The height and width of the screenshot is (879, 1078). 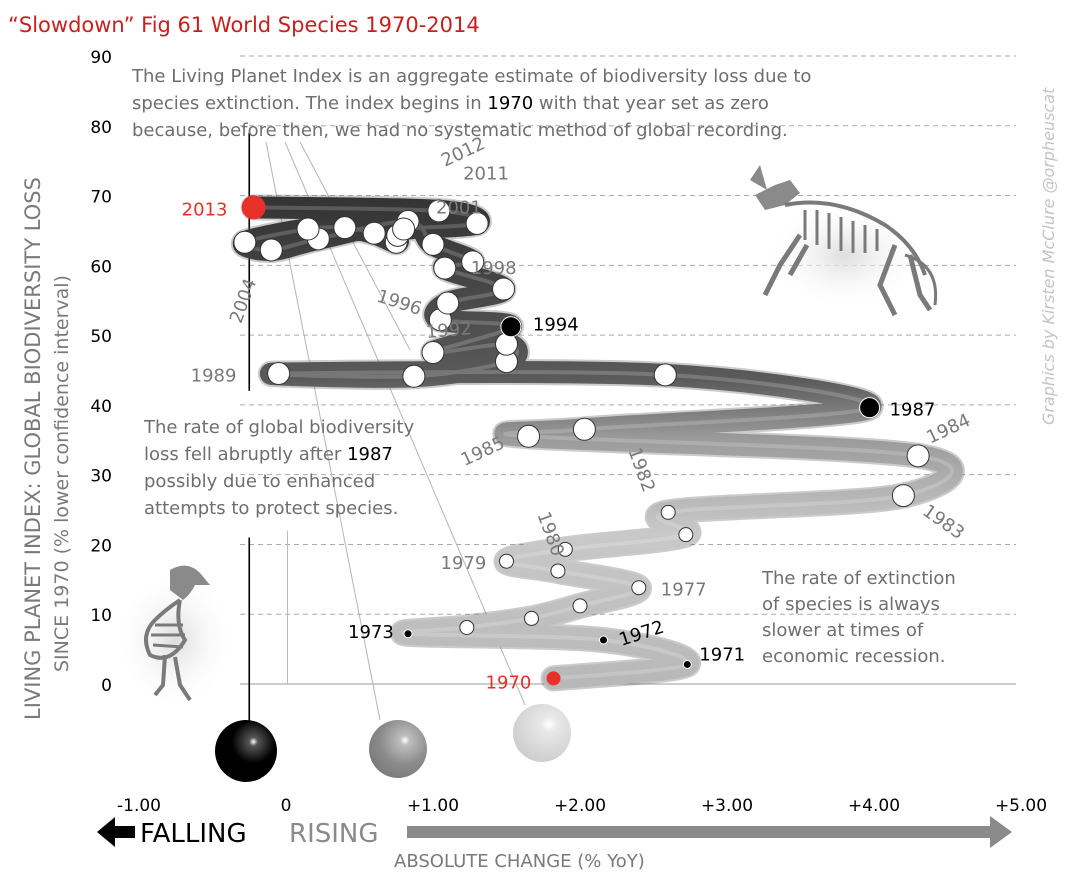 What do you see at coordinates (913, 410) in the screenshot?
I see `year-label-1987: 1987` at bounding box center [913, 410].